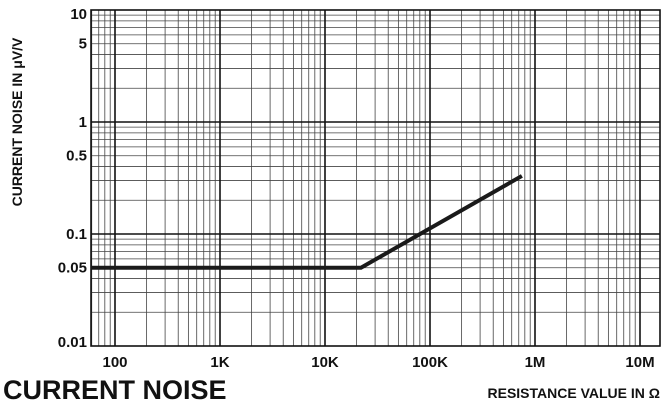  I want to click on x-axis-tick-labels: 100 1K 10K 100K 1M 10M, so click(378, 362).